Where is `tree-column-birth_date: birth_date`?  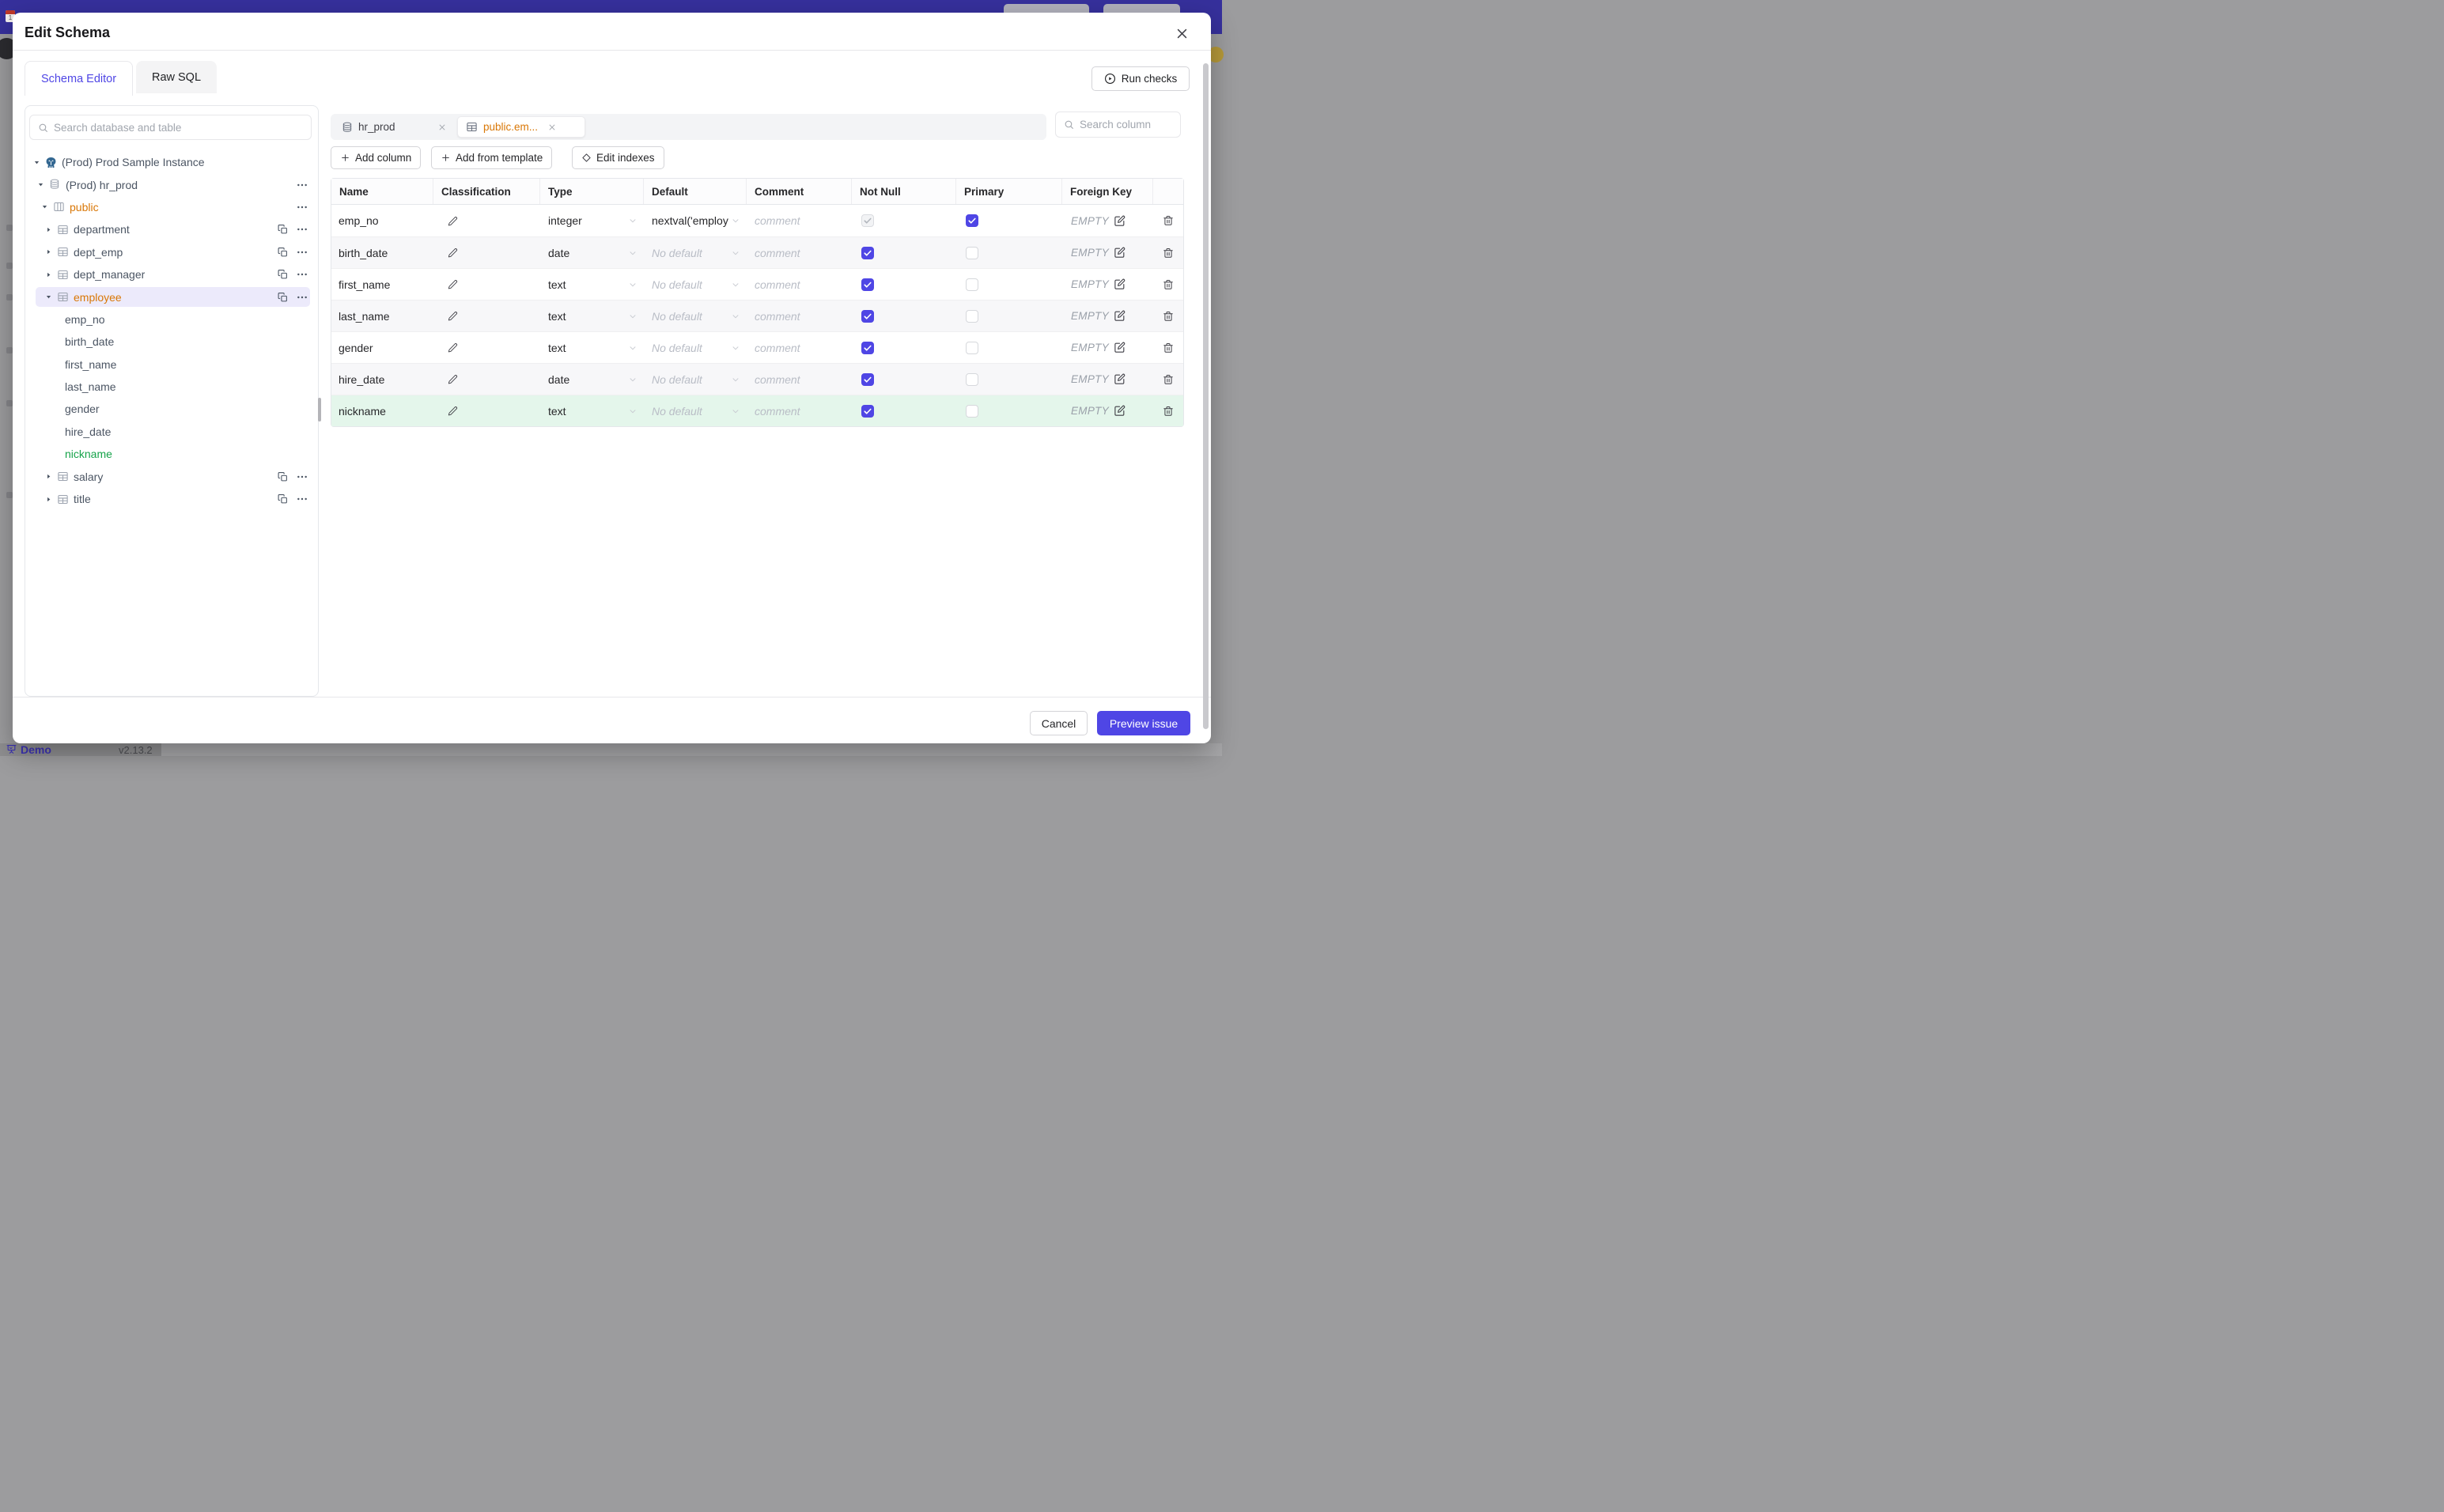 tree-column-birth_date: birth_date is located at coordinates (171, 342).